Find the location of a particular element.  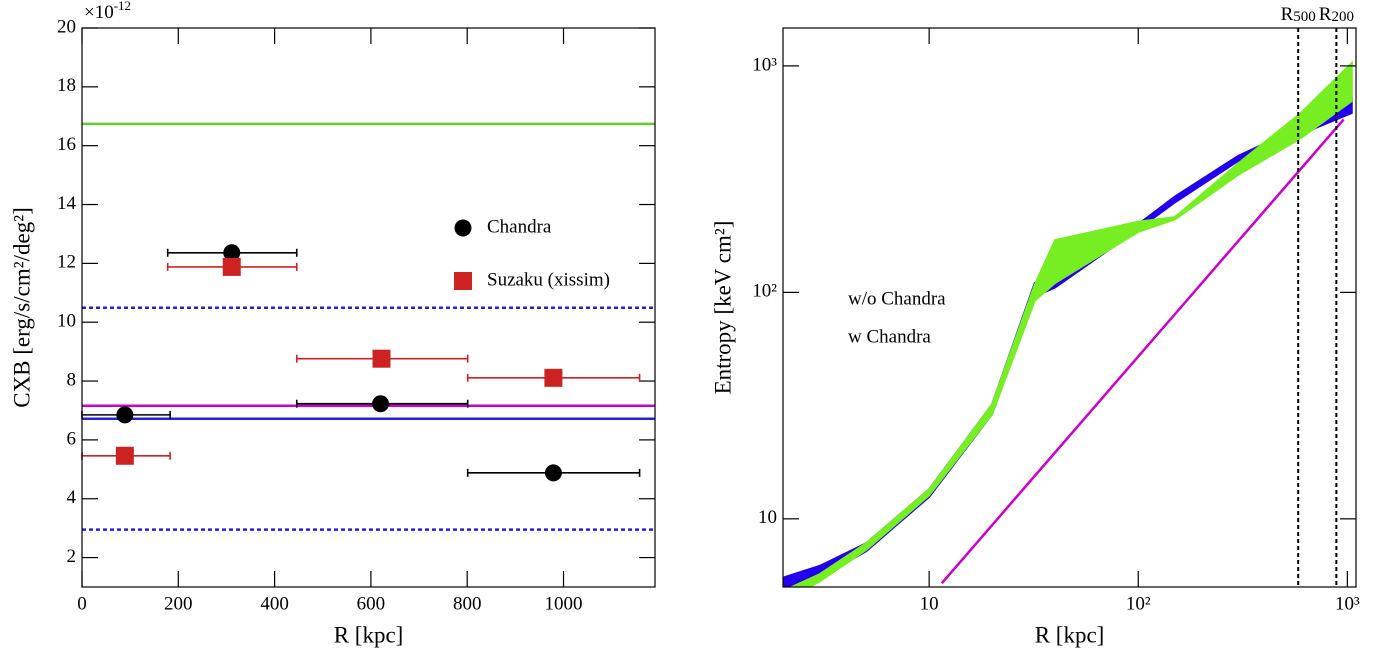

x-tick-label: 10 is located at coordinates (929, 603).